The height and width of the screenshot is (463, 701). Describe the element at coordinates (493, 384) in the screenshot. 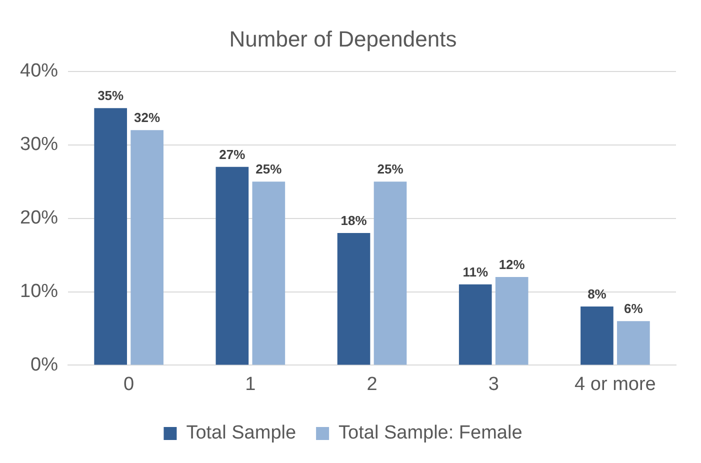

I see `x-tick-label: 3` at that location.